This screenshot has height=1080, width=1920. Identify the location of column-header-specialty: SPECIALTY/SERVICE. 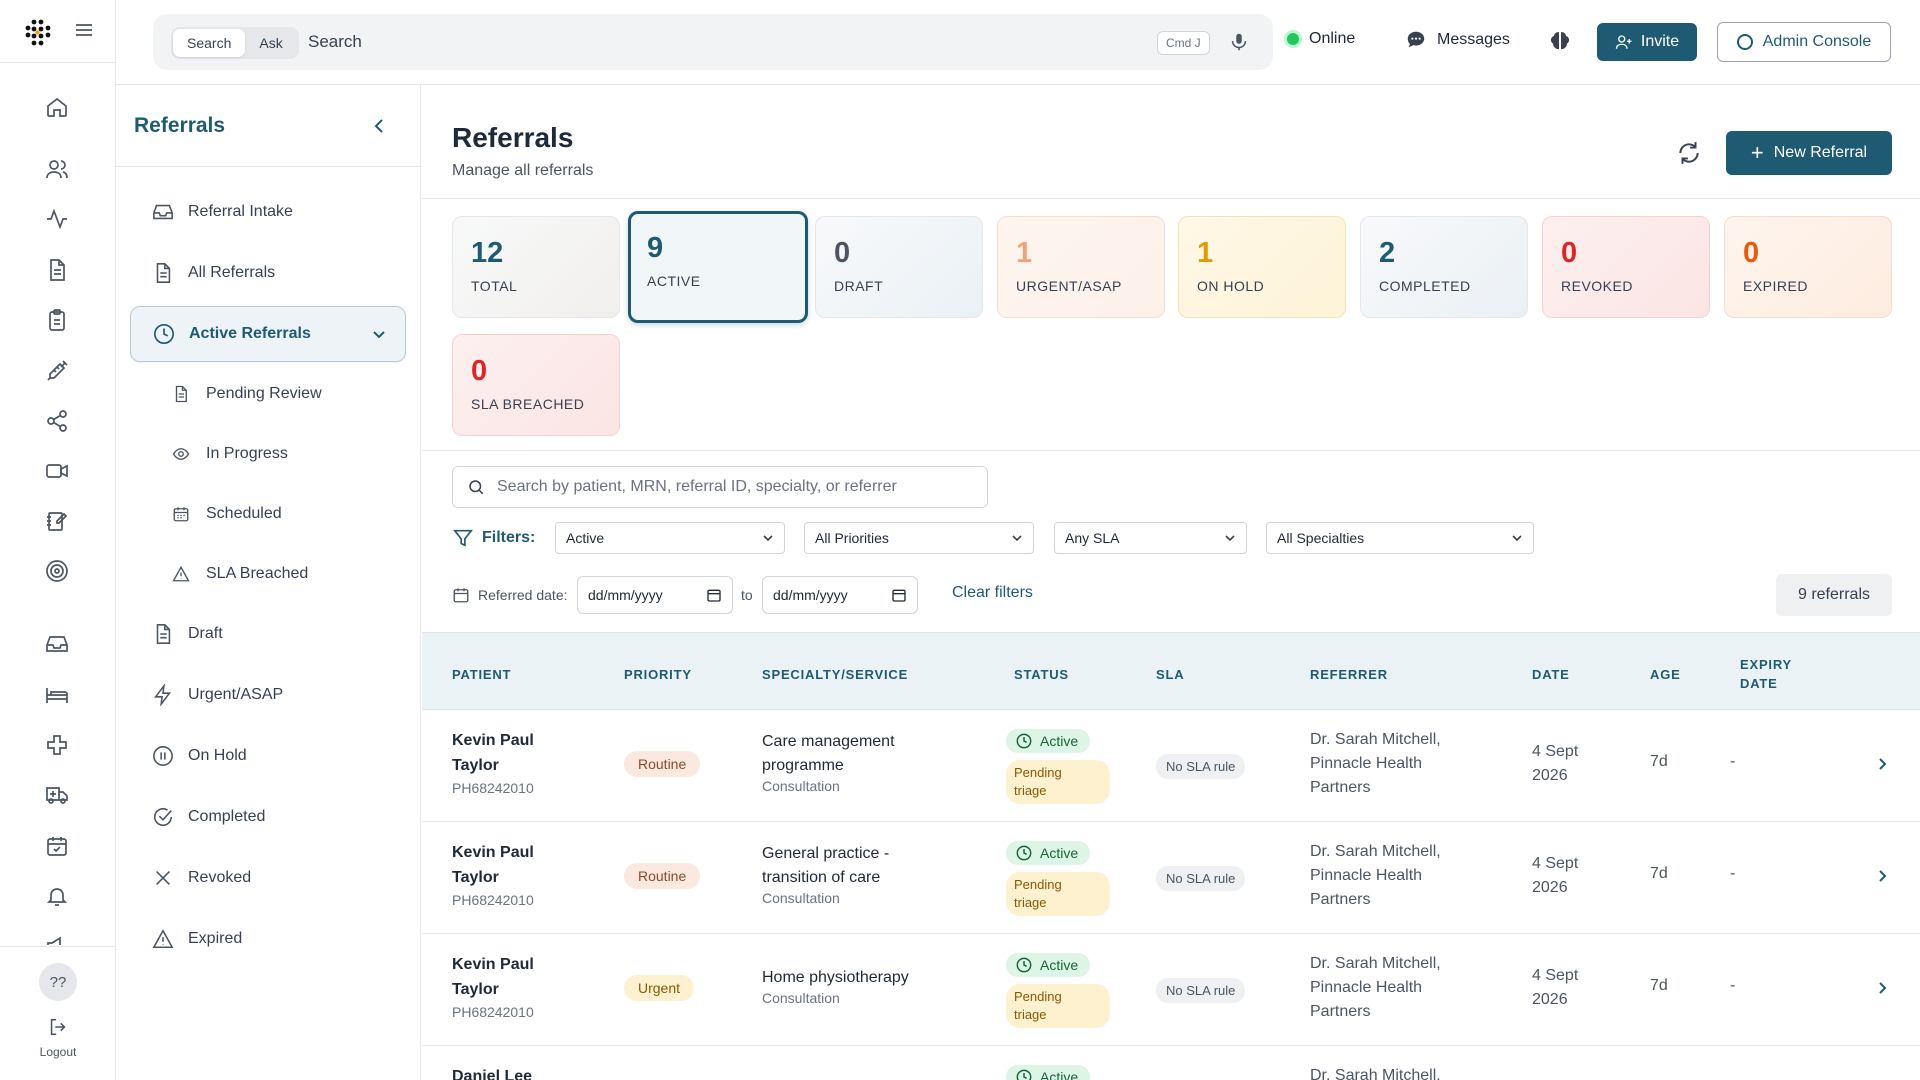
(835, 674).